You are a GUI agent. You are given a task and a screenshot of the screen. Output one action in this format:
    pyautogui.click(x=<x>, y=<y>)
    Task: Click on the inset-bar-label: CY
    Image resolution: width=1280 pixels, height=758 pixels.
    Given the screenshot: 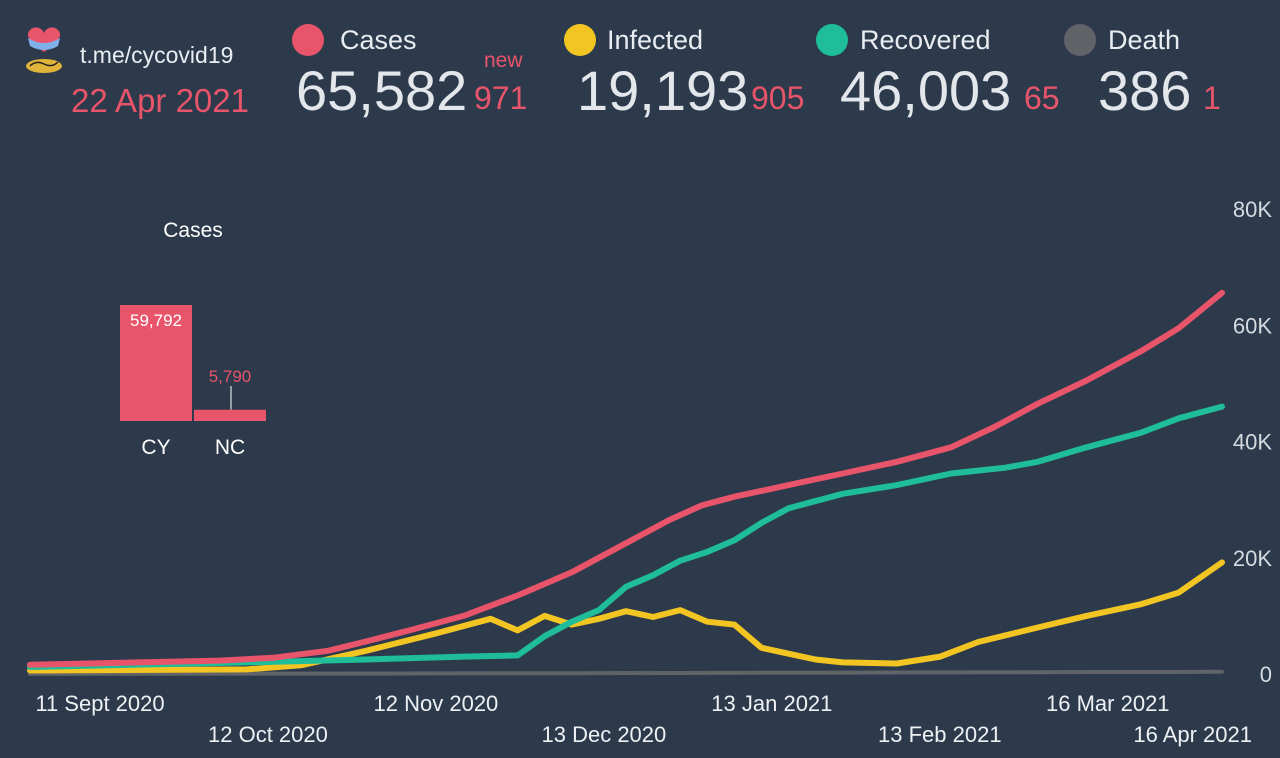 What is the action you would take?
    pyautogui.click(x=155, y=447)
    